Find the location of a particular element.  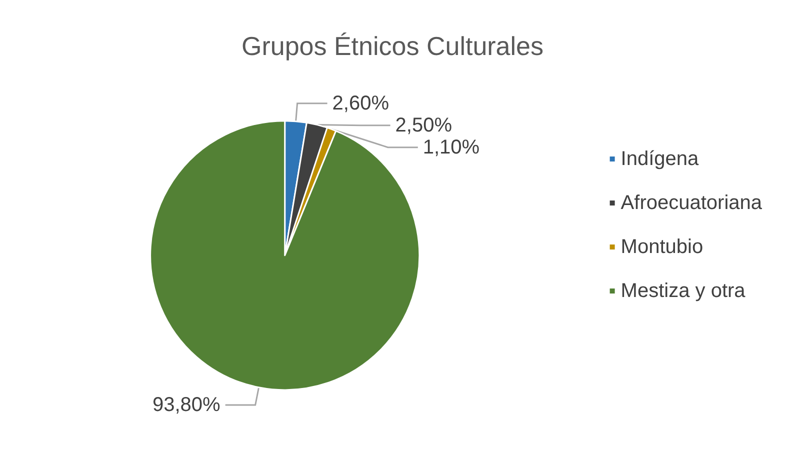

data-label: 2,60% is located at coordinates (361, 103).